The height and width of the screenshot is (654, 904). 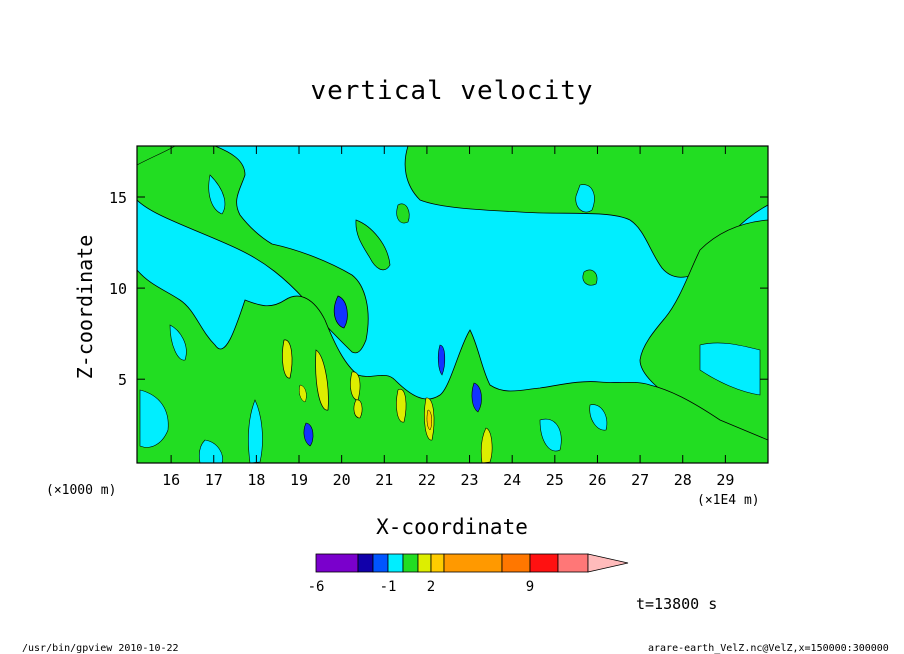 What do you see at coordinates (597, 480) in the screenshot?
I see `x-tick-label: 26` at bounding box center [597, 480].